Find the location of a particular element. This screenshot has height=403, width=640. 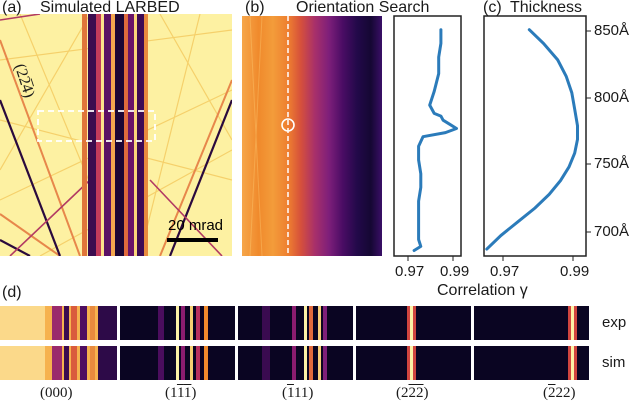

reflection-222-p1: 2 is located at coordinates (552, 393).